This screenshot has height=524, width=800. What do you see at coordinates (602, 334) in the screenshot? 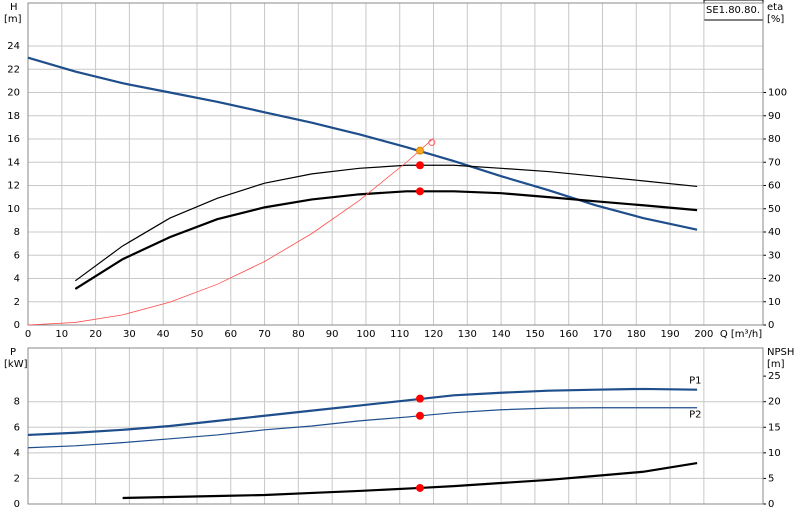
I see `x-tick-label: 170` at bounding box center [602, 334].